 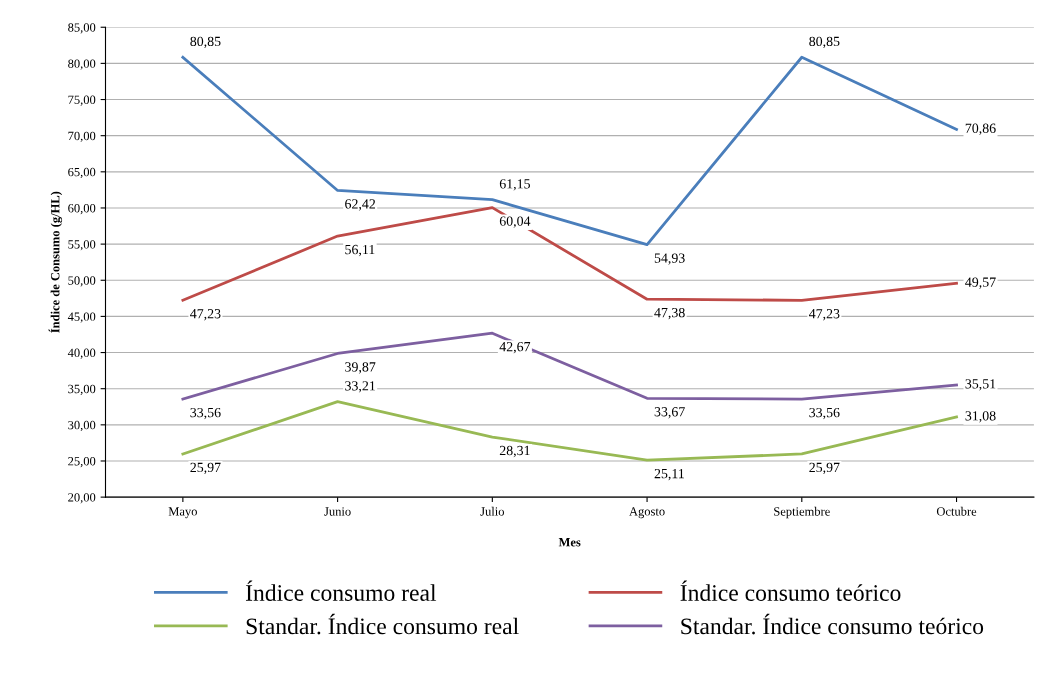 I want to click on data-label: 35,51, so click(x=980, y=385).